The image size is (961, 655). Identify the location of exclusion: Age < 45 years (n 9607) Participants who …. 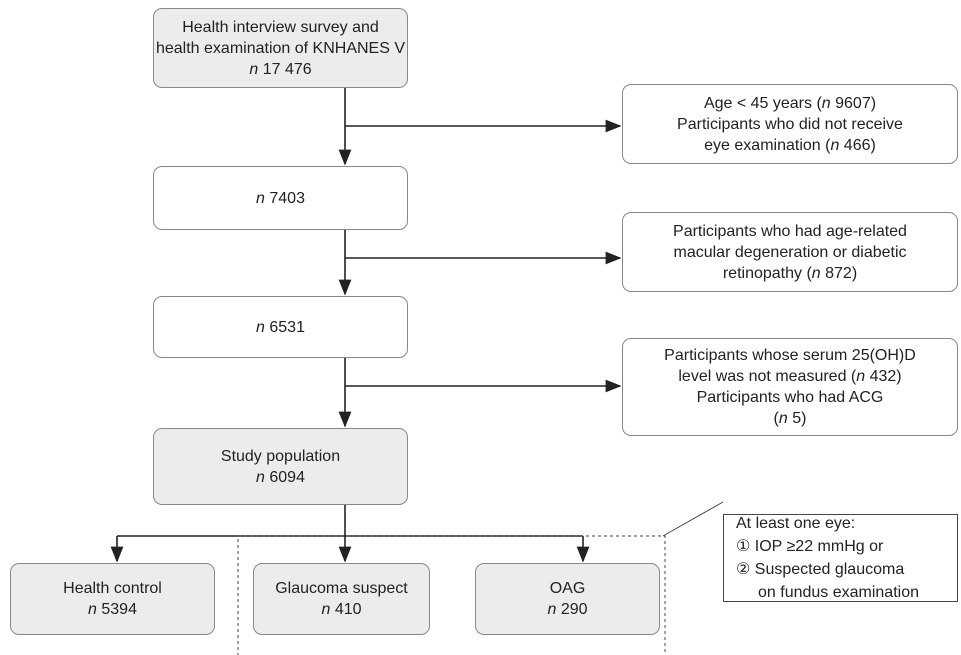
(790, 124).